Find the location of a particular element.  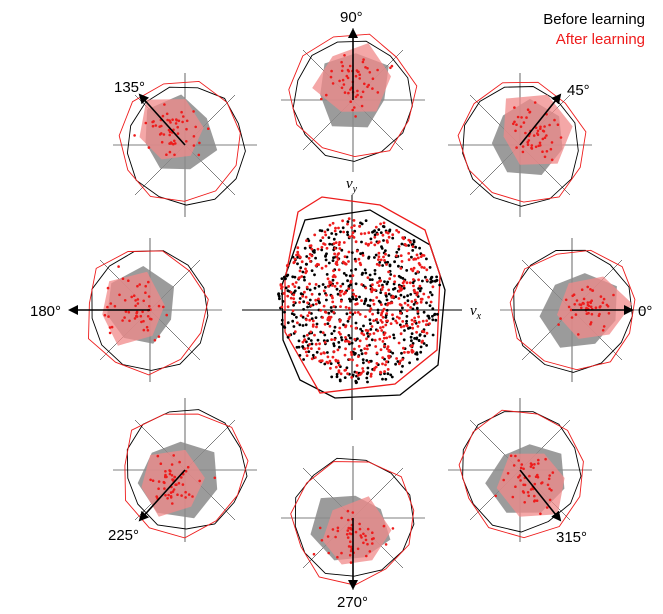

panel-after-outline is located at coordinates (572, 310).